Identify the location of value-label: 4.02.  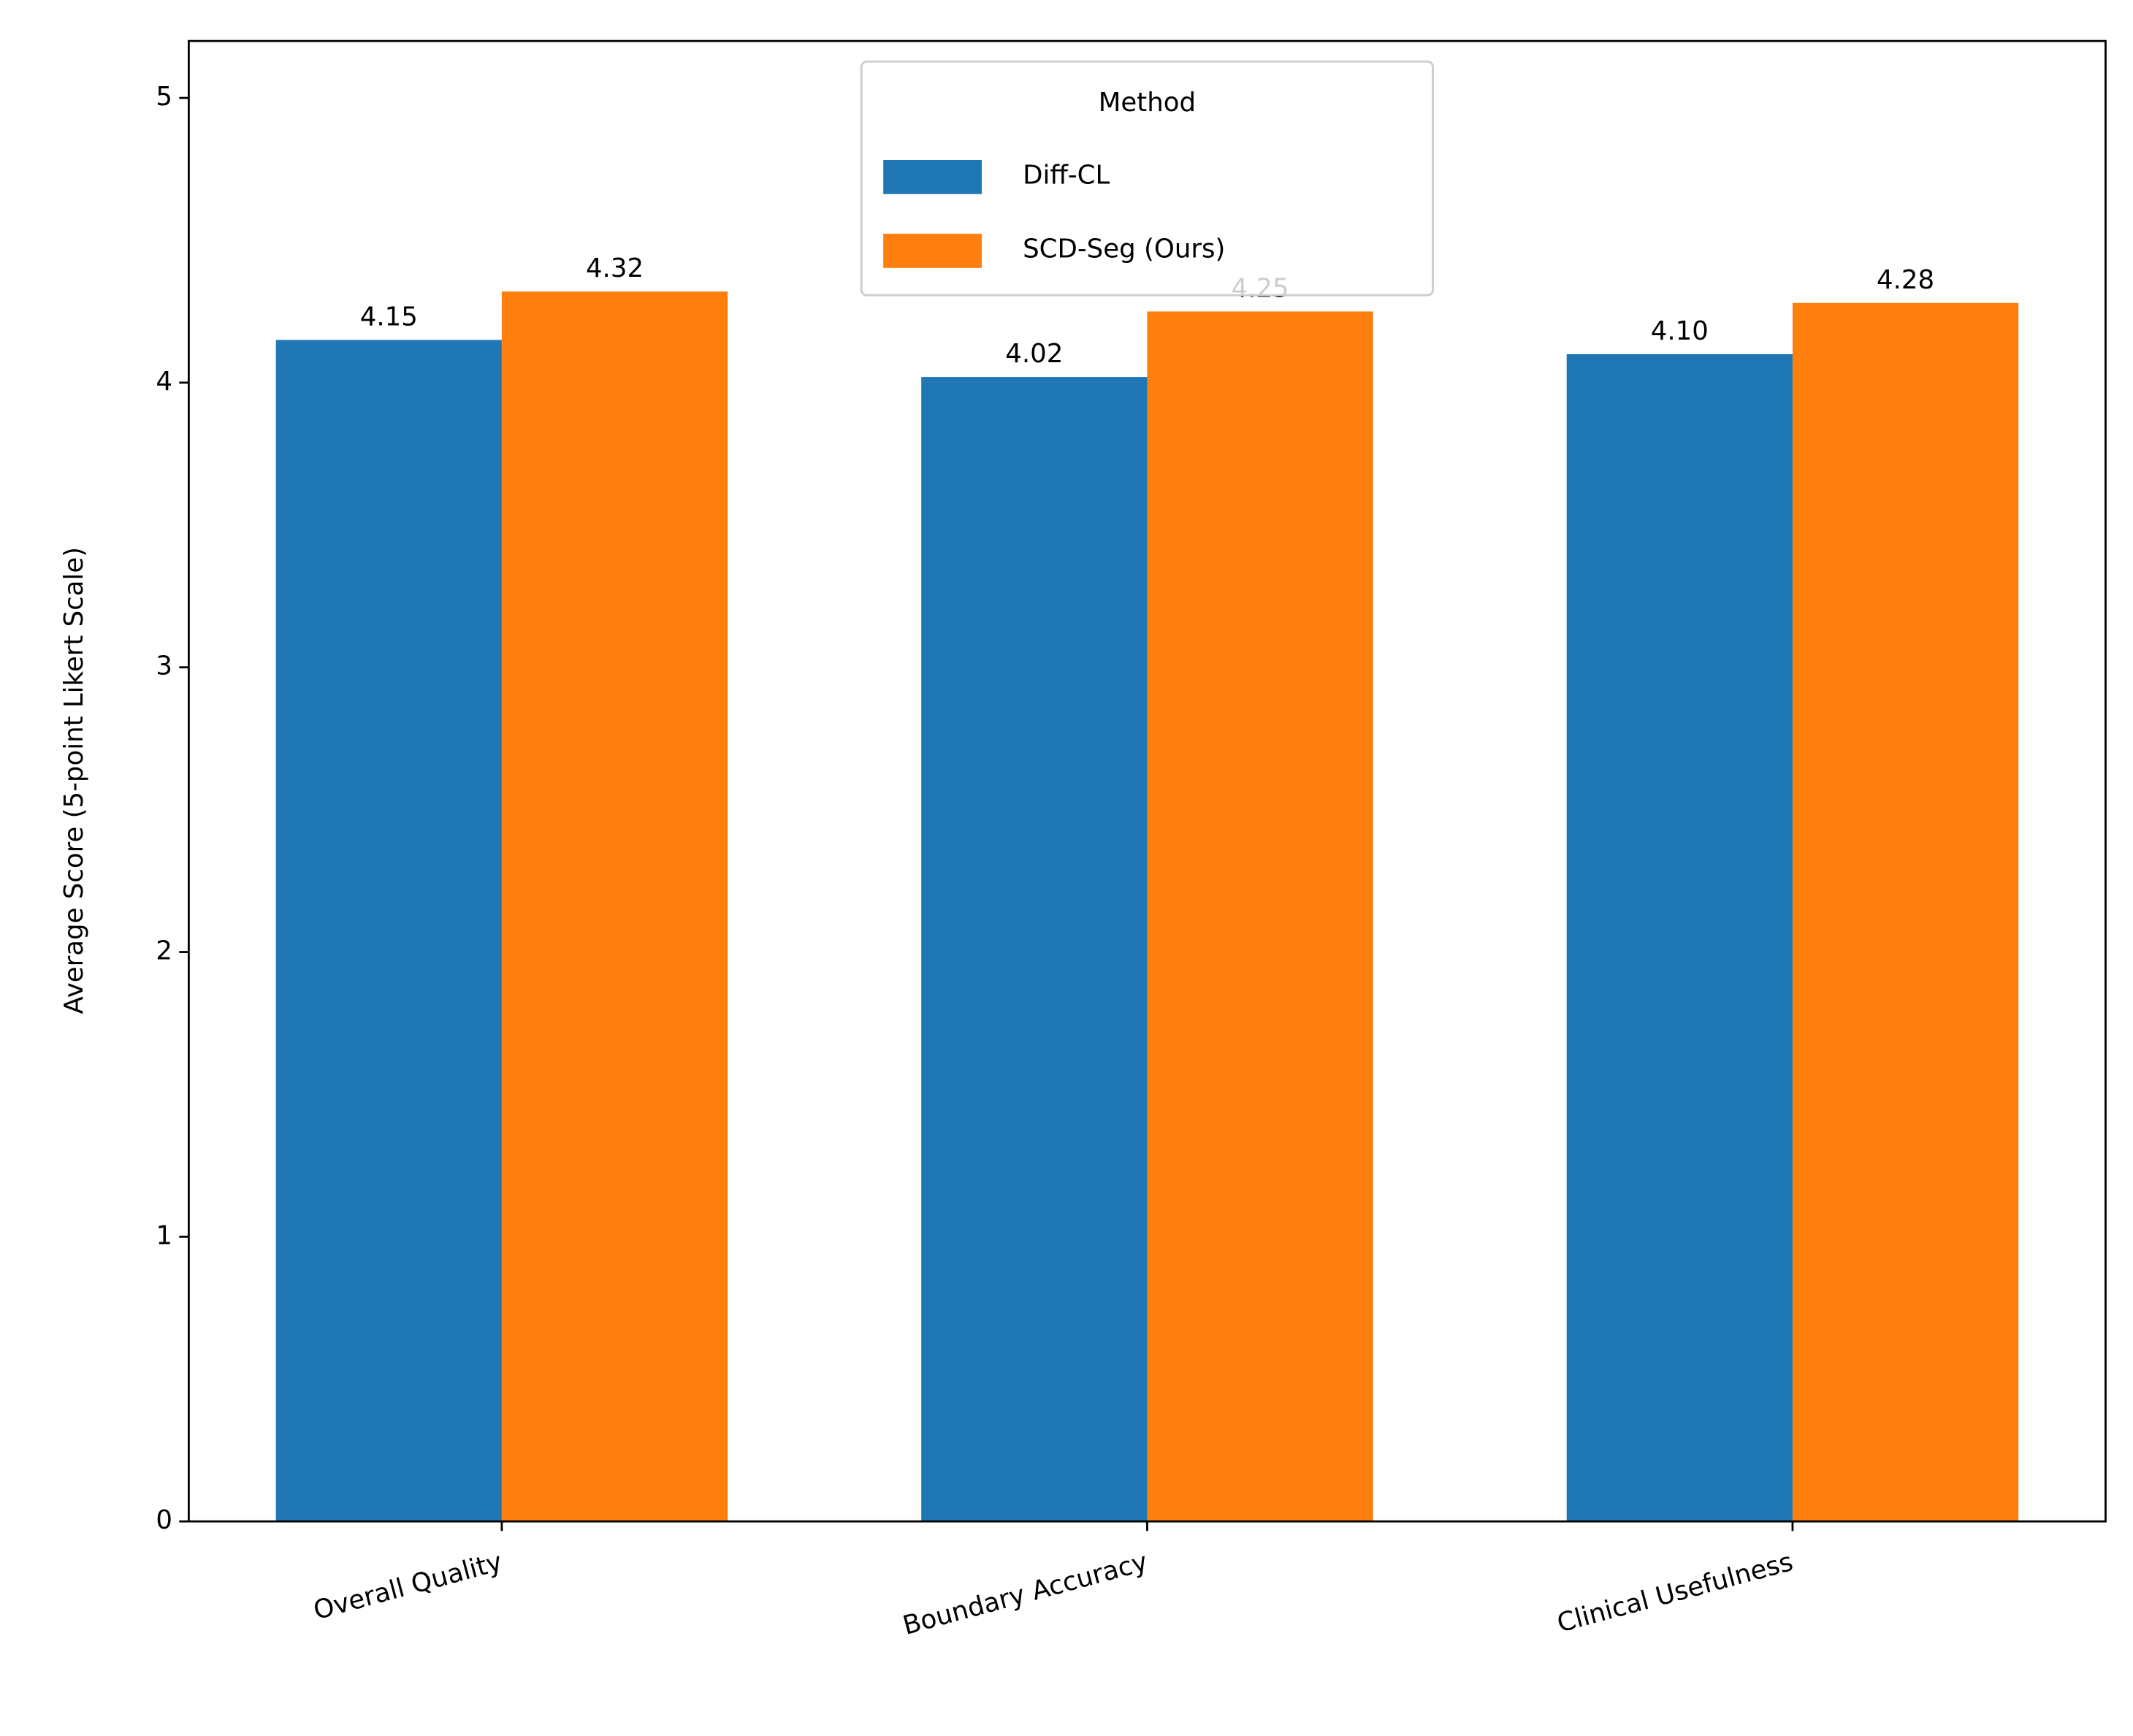
(1034, 354).